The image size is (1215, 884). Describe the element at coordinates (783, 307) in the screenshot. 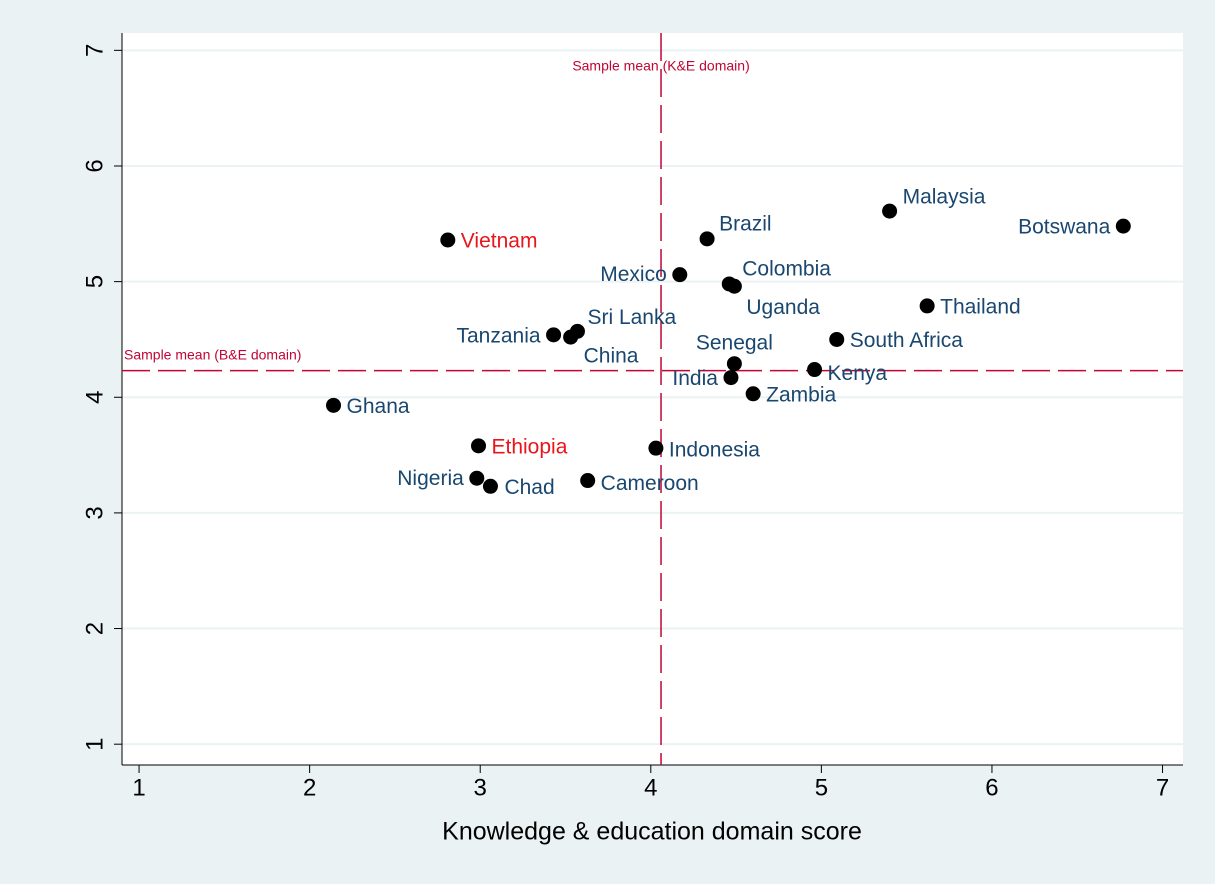

I see `point-label: Uganda` at that location.